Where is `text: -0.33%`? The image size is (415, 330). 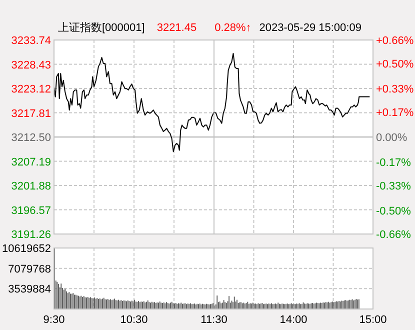 text: -0.33% is located at coordinates (393, 186).